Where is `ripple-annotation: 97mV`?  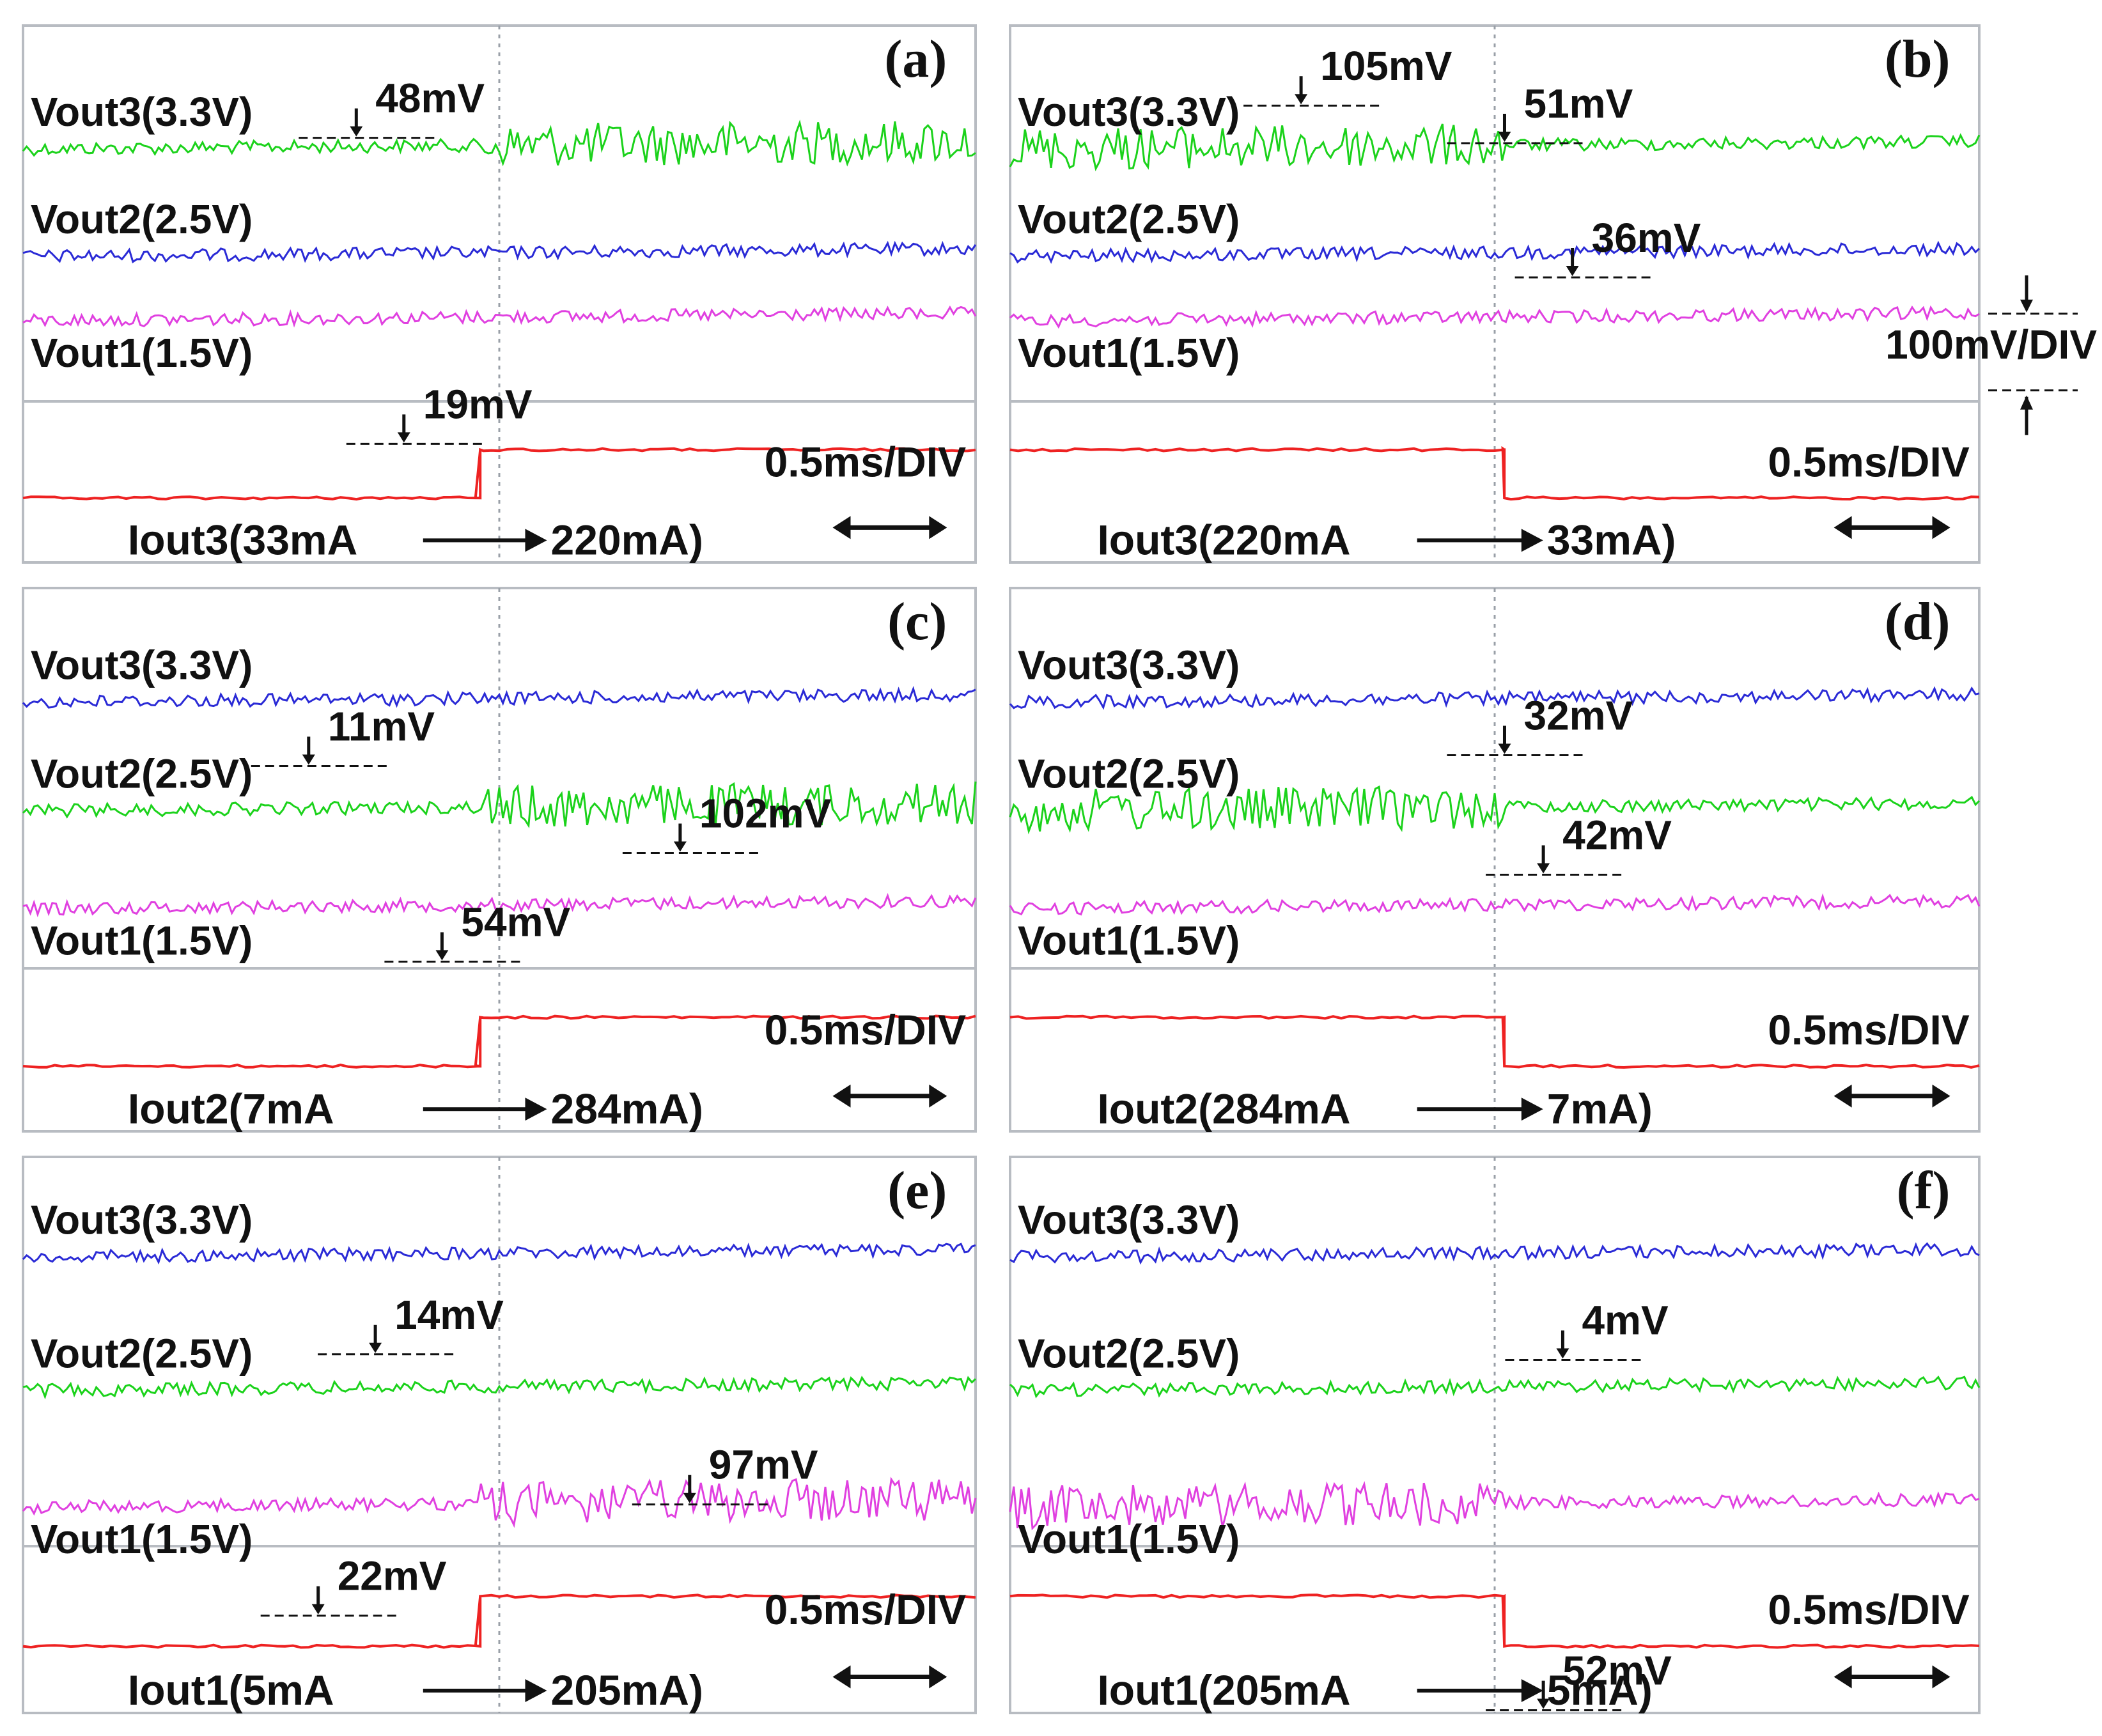 ripple-annotation: 97mV is located at coordinates (763, 1465).